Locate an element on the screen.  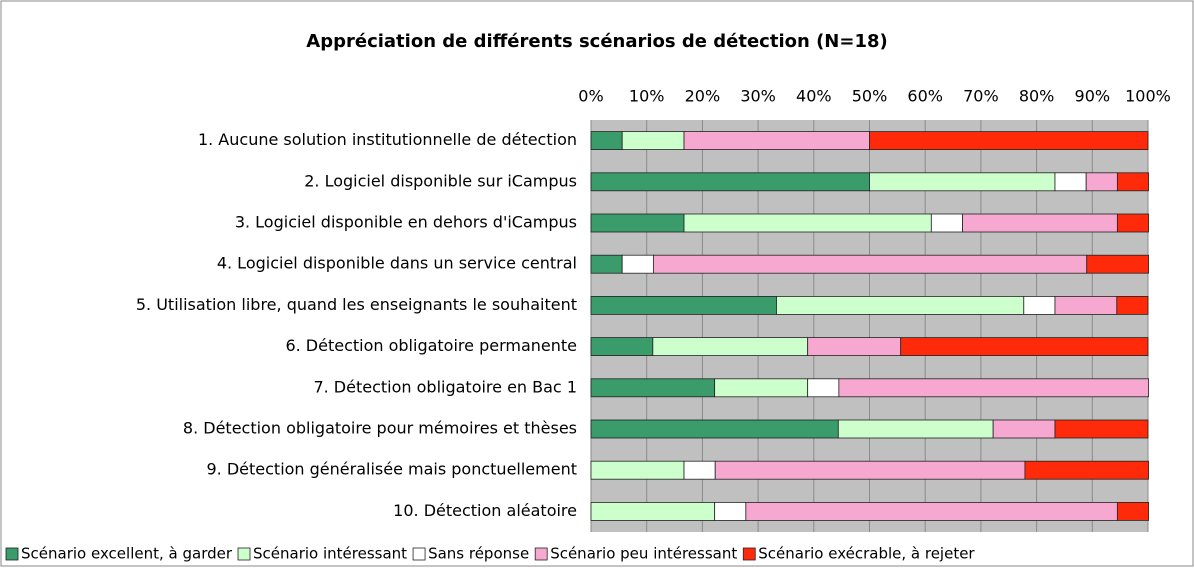
x-tick-label: 80% is located at coordinates (1037, 96).